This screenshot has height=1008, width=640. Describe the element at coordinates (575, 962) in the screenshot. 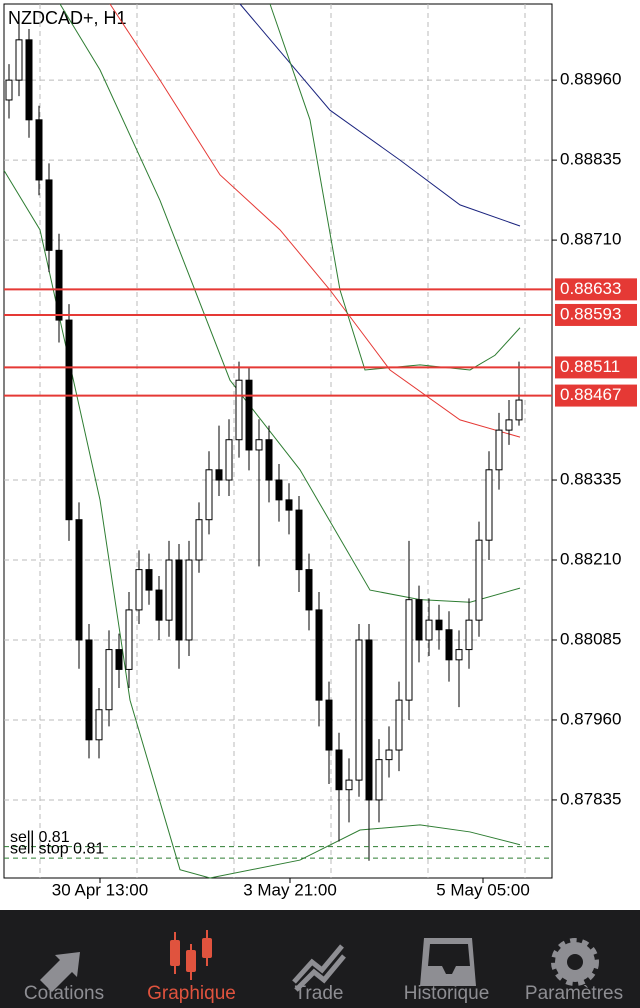

I see `icon-parametres` at that location.